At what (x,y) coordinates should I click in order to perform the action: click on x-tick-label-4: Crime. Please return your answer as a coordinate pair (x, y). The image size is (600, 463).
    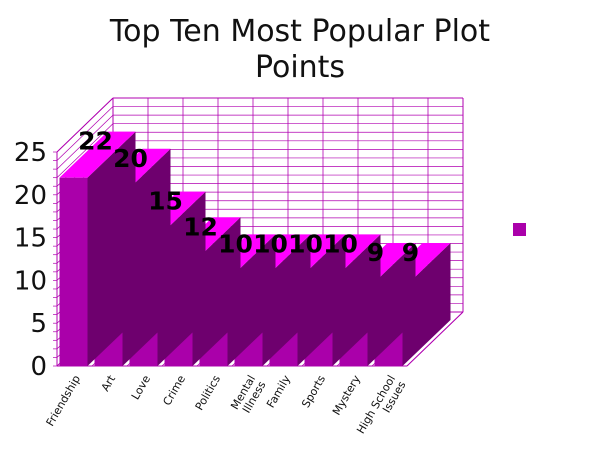
    Looking at the image, I should click on (174, 390).